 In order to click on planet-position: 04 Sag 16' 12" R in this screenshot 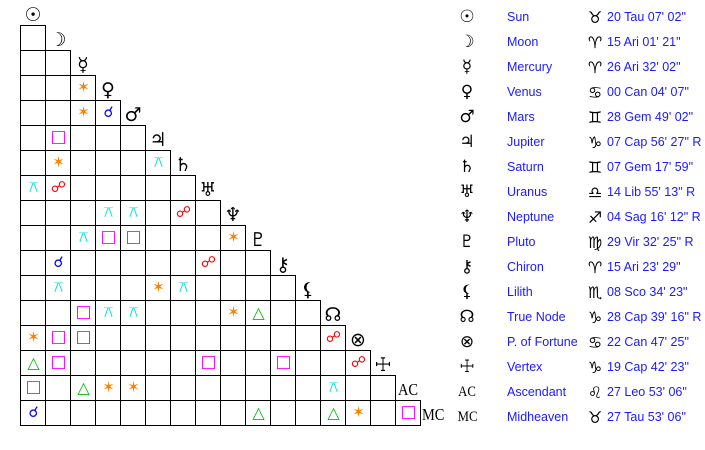, I will do `click(654, 217)`.